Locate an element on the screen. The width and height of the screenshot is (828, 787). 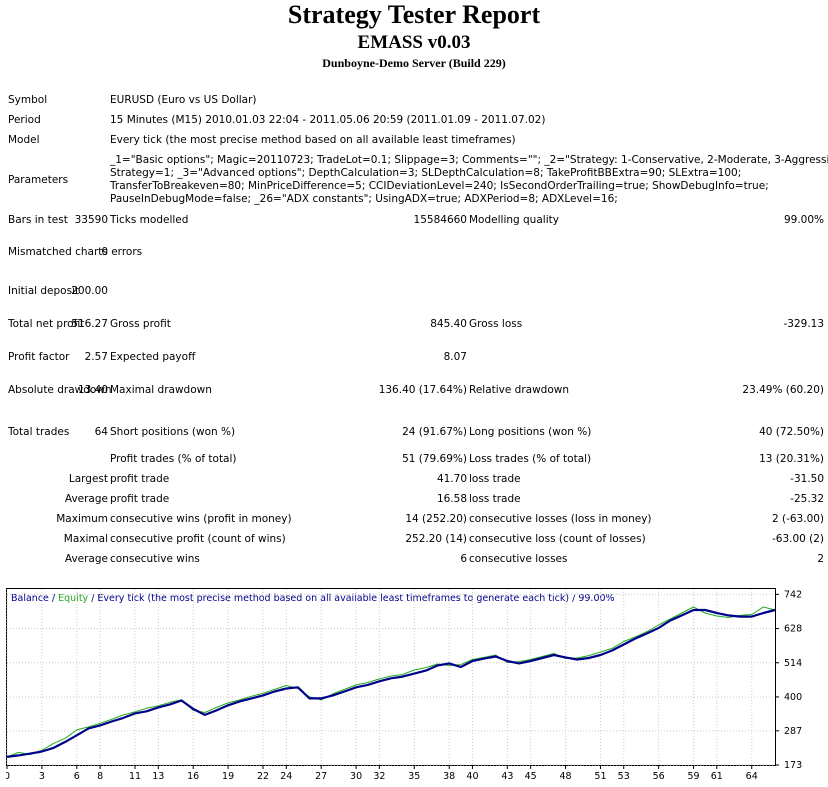
x-tick-label: 61 is located at coordinates (717, 776).